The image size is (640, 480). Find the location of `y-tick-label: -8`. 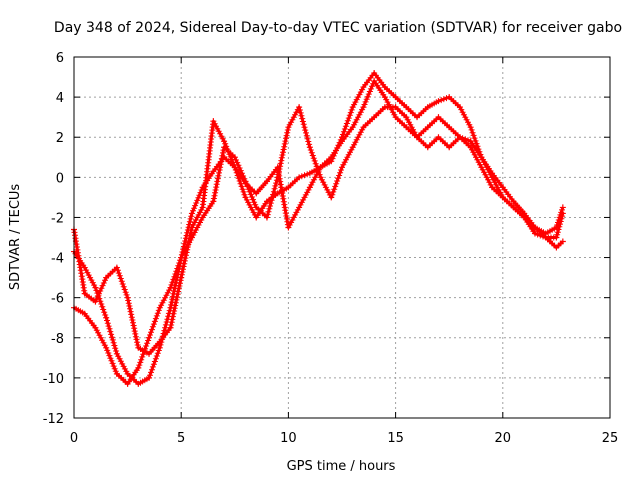

y-tick-label: -8 is located at coordinates (57, 339).